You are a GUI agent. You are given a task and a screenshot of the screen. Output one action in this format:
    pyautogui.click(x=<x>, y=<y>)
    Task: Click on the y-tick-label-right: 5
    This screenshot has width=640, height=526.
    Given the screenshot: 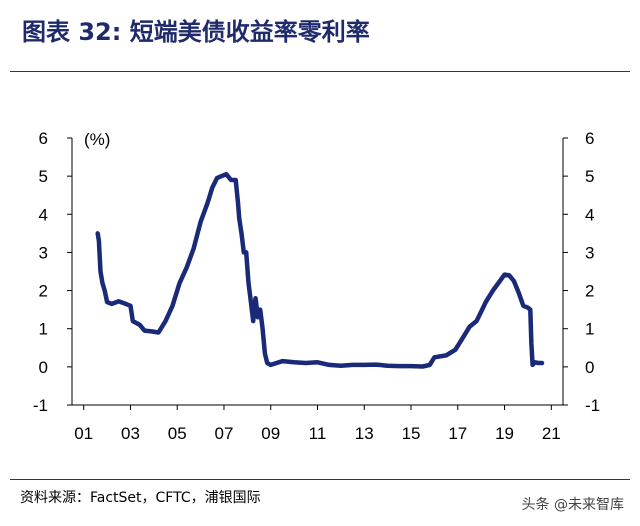 What is the action you would take?
    pyautogui.click(x=589, y=176)
    